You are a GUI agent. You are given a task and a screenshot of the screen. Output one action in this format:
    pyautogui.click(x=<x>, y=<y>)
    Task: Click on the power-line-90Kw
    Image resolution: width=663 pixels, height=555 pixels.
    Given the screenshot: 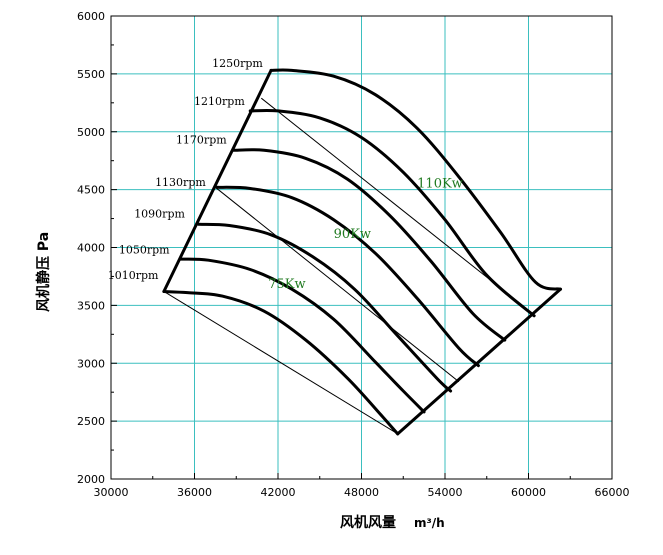 What is the action you would take?
    pyautogui.click(x=337, y=284)
    